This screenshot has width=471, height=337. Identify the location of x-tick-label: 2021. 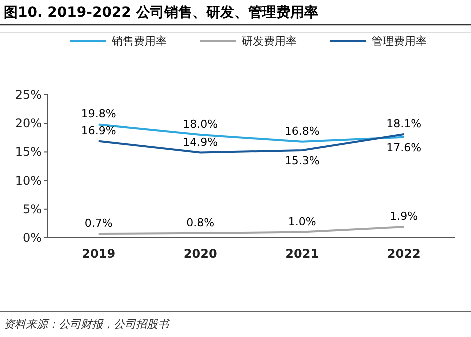
(303, 254).